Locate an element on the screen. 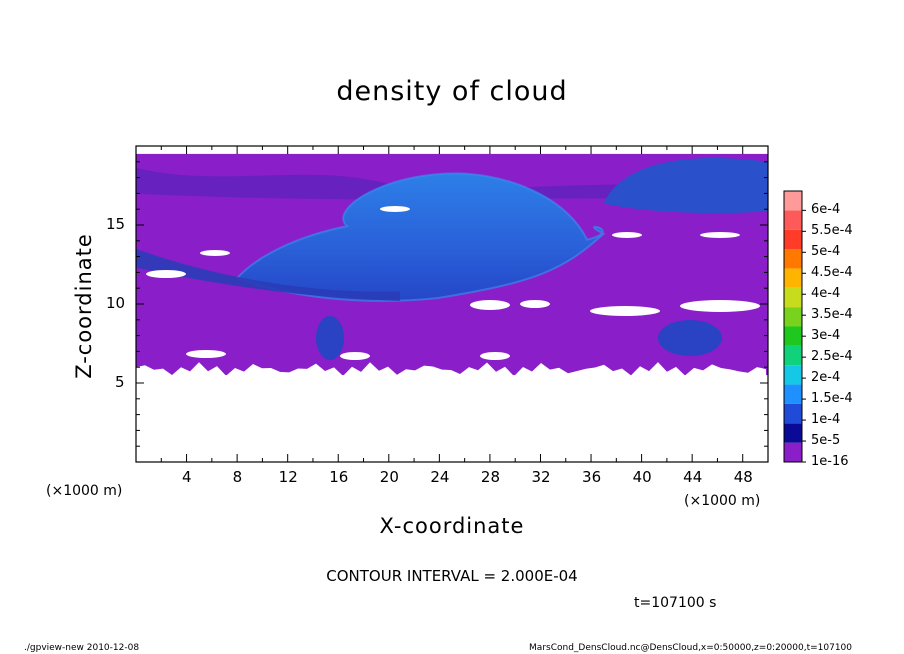 Image resolution: width=904 pixels, height=654 pixels. clear-air-region is located at coordinates (452, 412).